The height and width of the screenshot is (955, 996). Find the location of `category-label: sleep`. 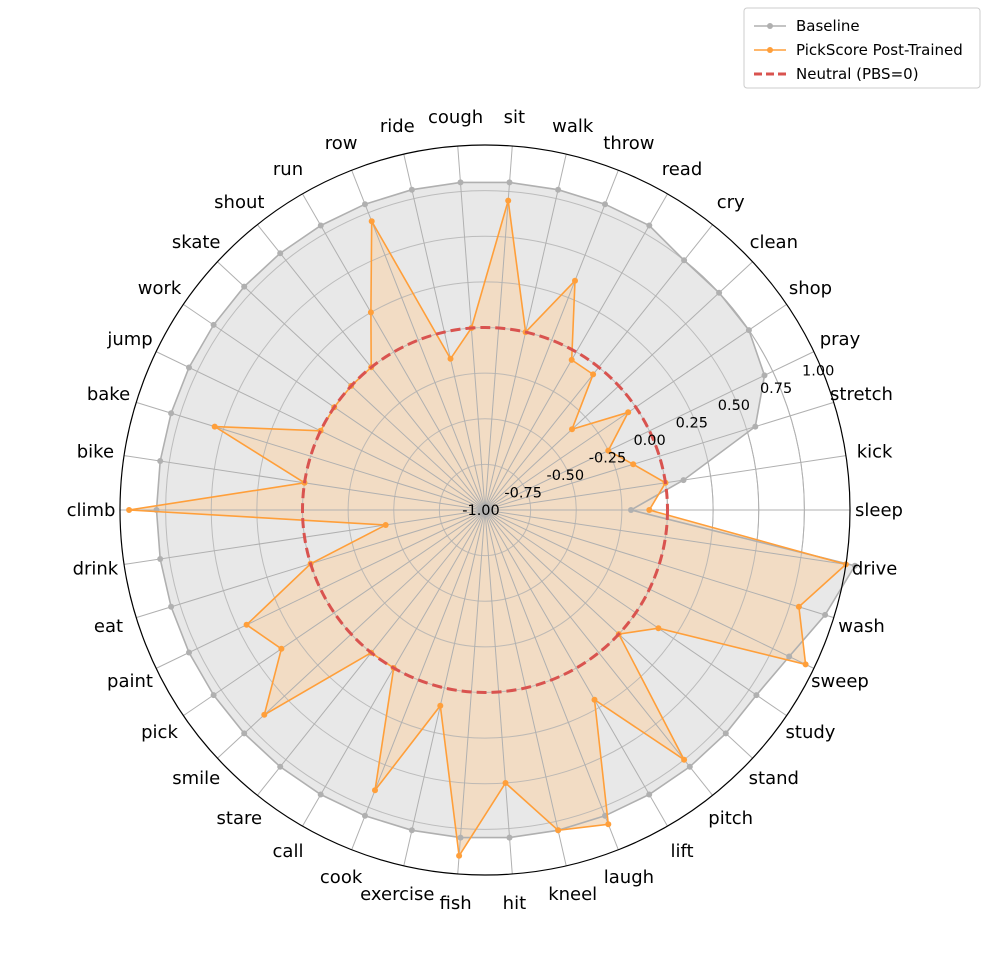

category-label: sleep is located at coordinates (879, 510).